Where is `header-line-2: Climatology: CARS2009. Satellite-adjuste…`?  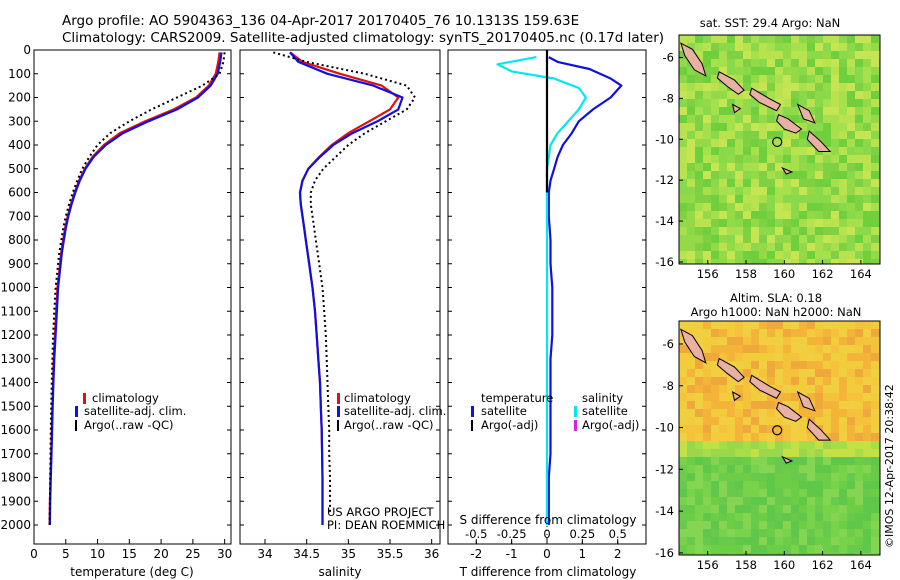
header-line-2: Climatology: CARS2009. Satellite-adjuste… is located at coordinates (363, 38).